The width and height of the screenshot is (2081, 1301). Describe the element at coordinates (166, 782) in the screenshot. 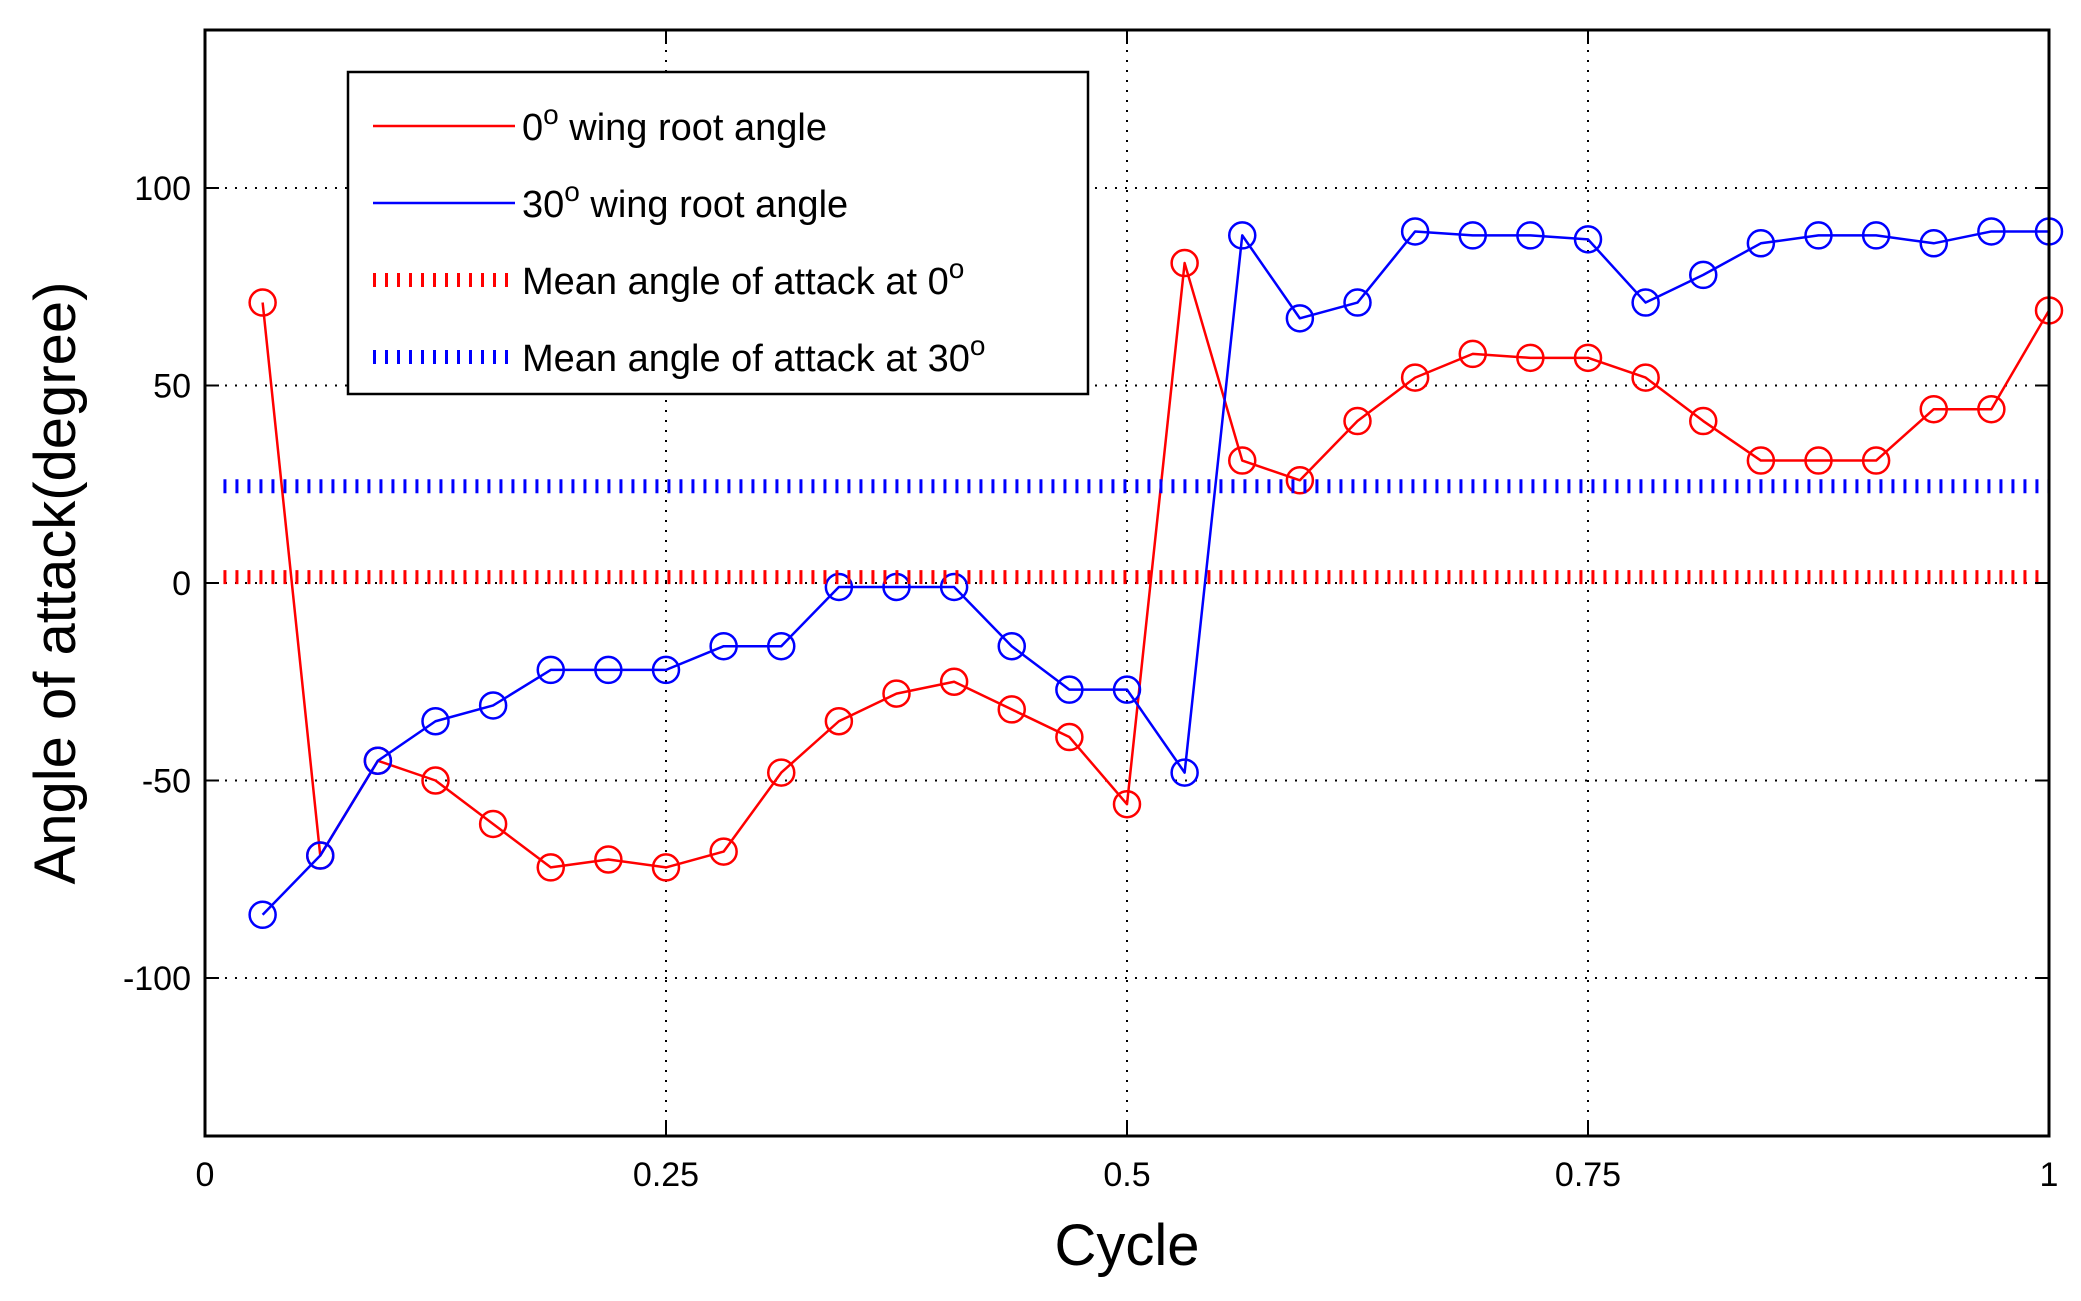

I see `y-tick-label: -50` at that location.